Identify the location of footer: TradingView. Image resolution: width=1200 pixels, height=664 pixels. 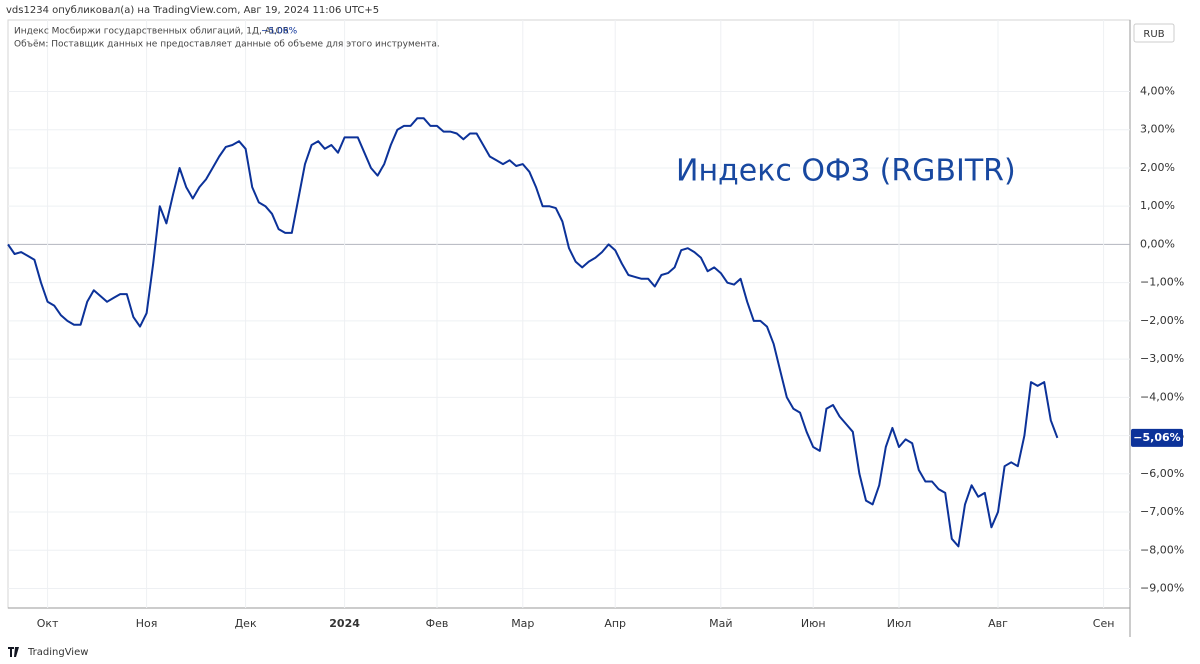
(57, 652).